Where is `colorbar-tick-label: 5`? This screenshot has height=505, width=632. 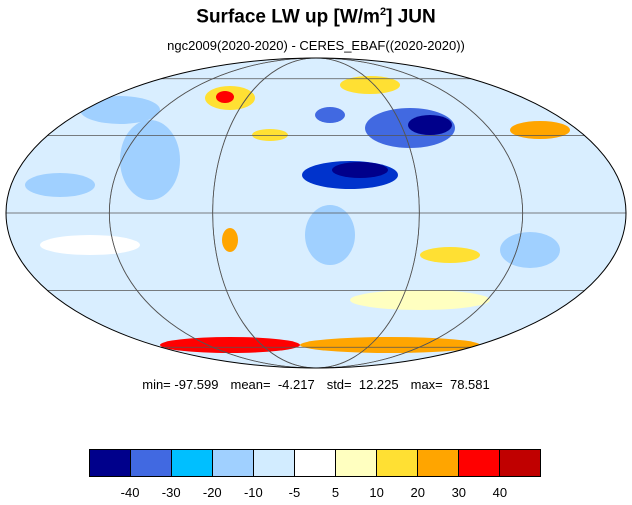 colorbar-tick-label: 5 is located at coordinates (335, 492).